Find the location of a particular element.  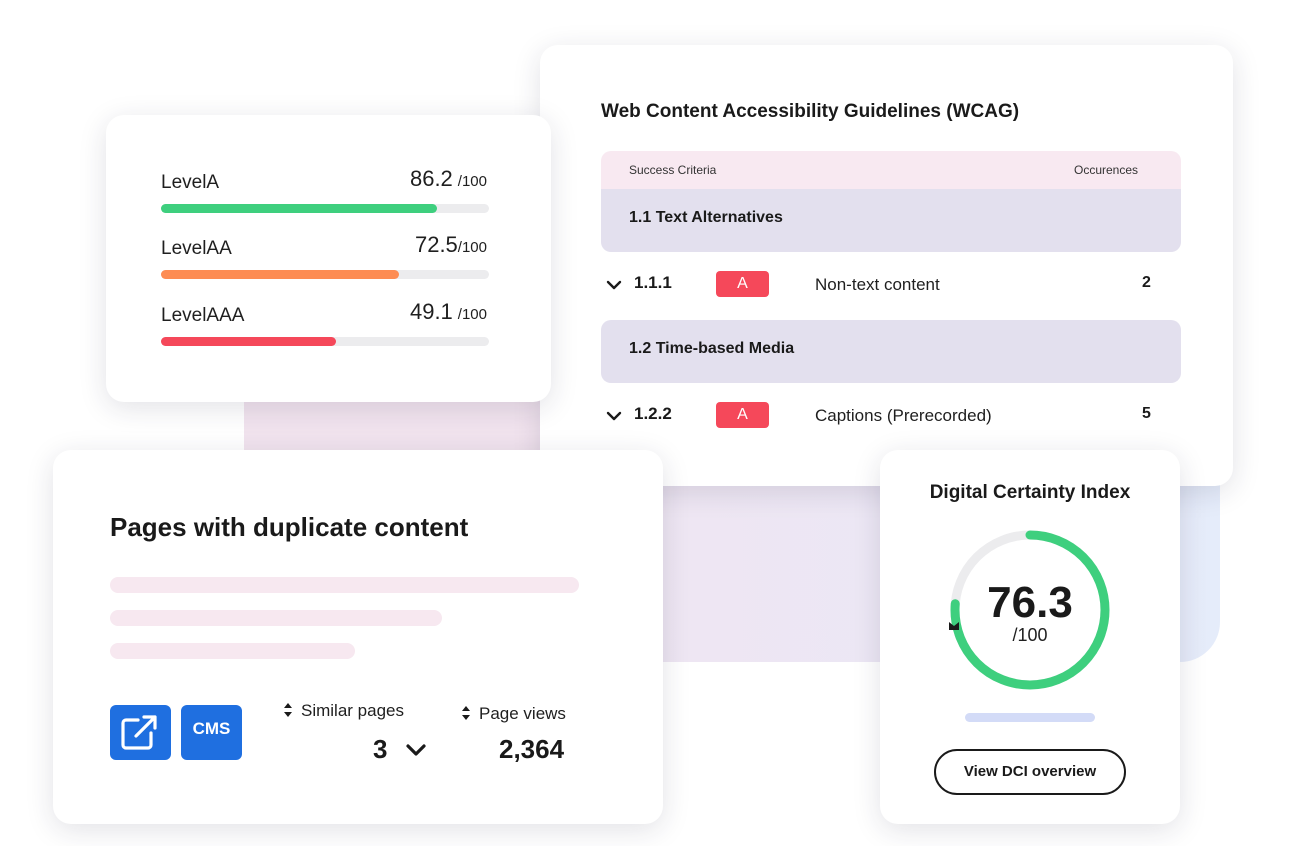

criterion-code: 1.2.2 is located at coordinates (653, 413).